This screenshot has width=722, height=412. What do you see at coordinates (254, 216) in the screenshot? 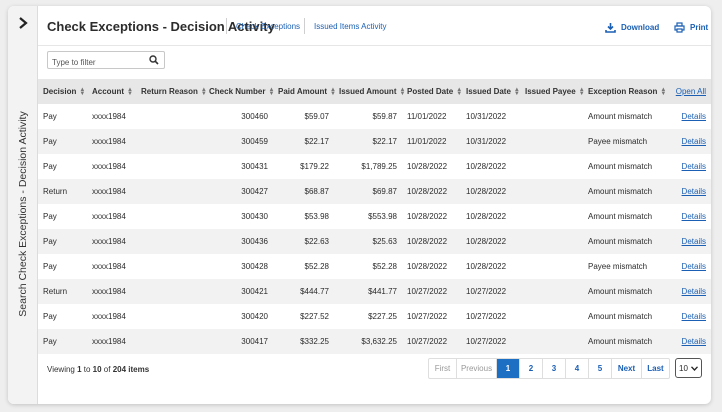
I see `table-cell: 300430` at bounding box center [254, 216].